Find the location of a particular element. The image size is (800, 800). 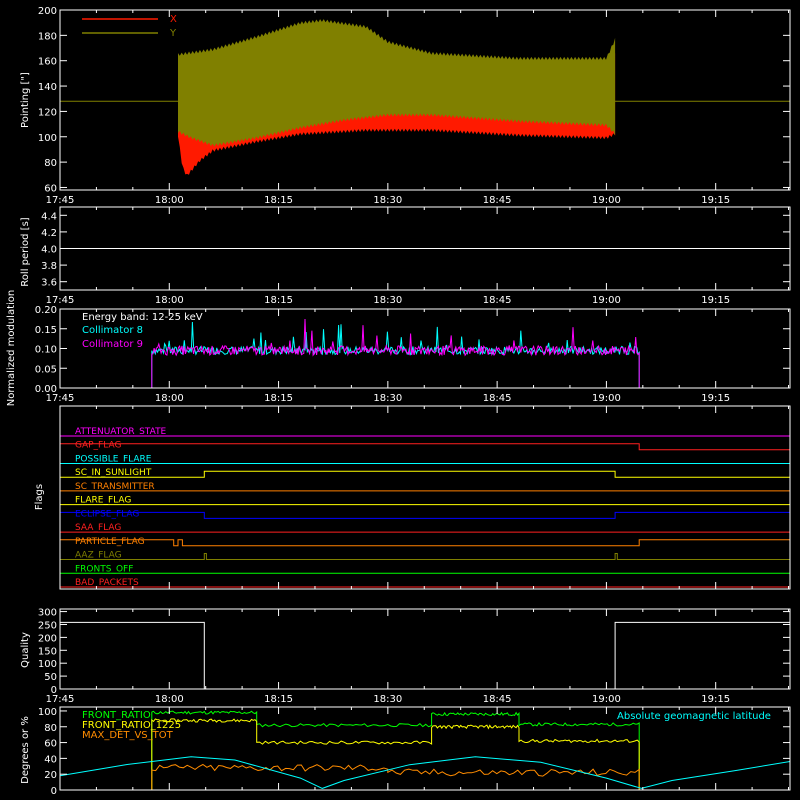

pointing-ylabel: Pointing ["] is located at coordinates (25, 100).